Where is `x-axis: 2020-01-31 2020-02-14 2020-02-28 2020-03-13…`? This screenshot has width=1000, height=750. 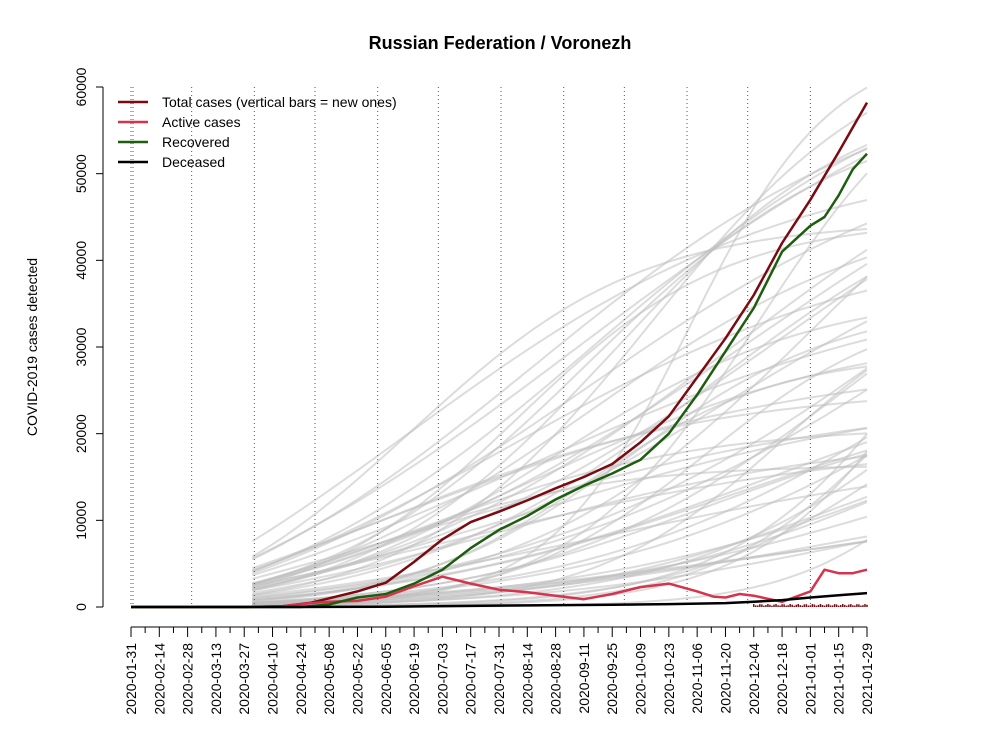
x-axis: 2020-01-31 2020-02-14 2020-02-28 2020-03-13… is located at coordinates (499, 670).